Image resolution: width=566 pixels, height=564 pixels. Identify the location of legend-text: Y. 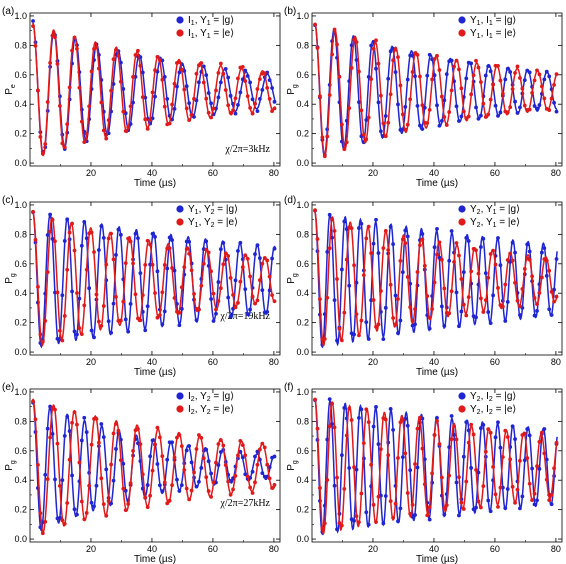
(473, 20).